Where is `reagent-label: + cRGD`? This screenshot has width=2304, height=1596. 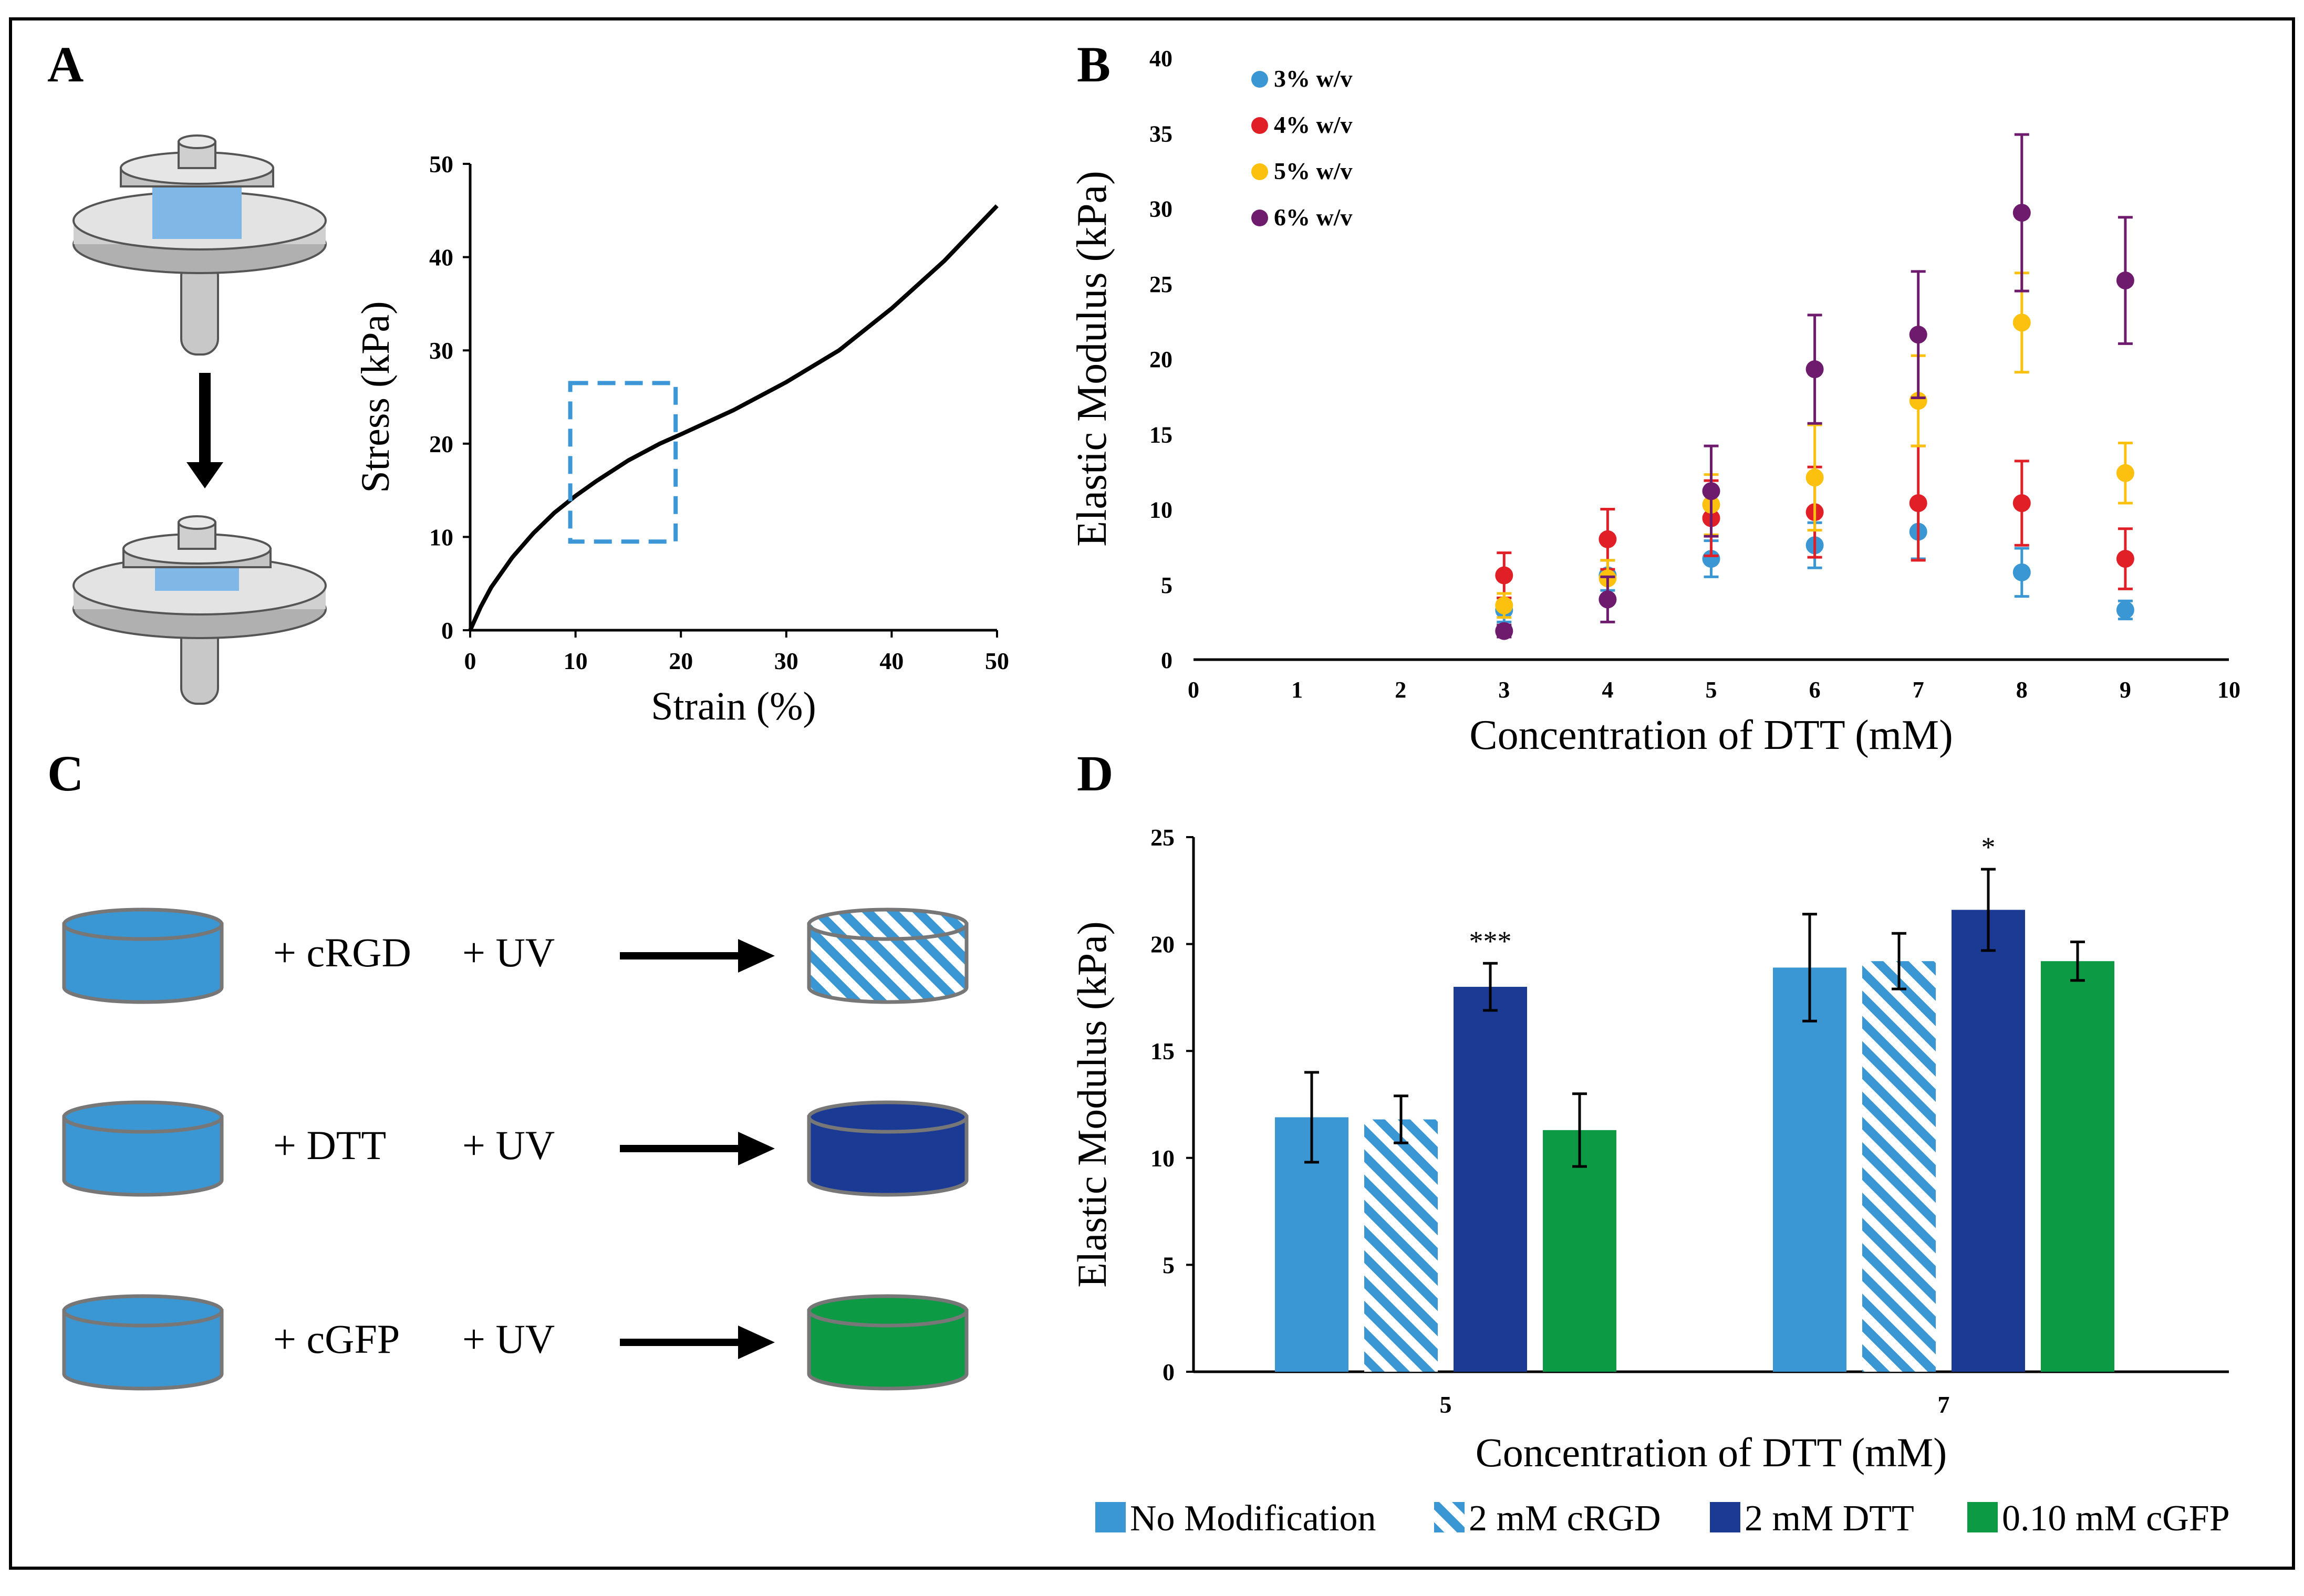
reagent-label: + cRGD is located at coordinates (342, 952).